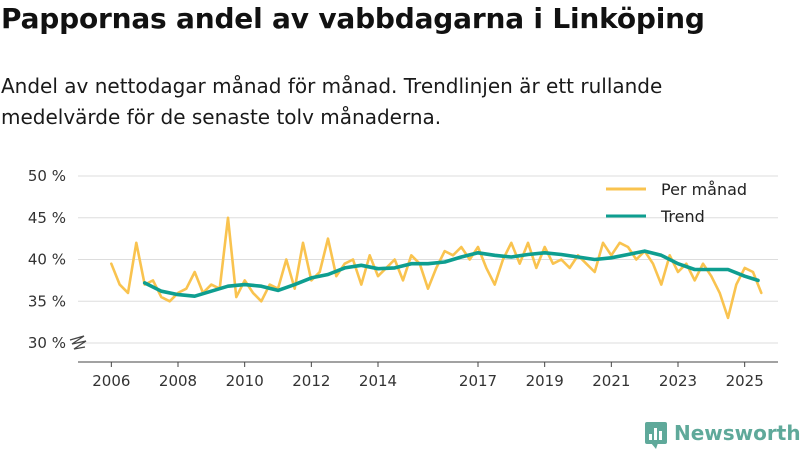 The image size is (800, 450). What do you see at coordinates (111, 381) in the screenshot?
I see `x-tick-label-2006: 2006` at bounding box center [111, 381].